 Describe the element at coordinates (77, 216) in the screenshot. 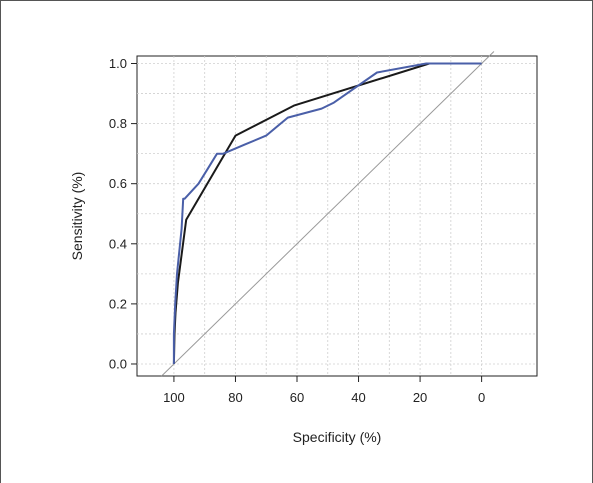

I see `y-axis-title: Sensitivity (%)` at that location.